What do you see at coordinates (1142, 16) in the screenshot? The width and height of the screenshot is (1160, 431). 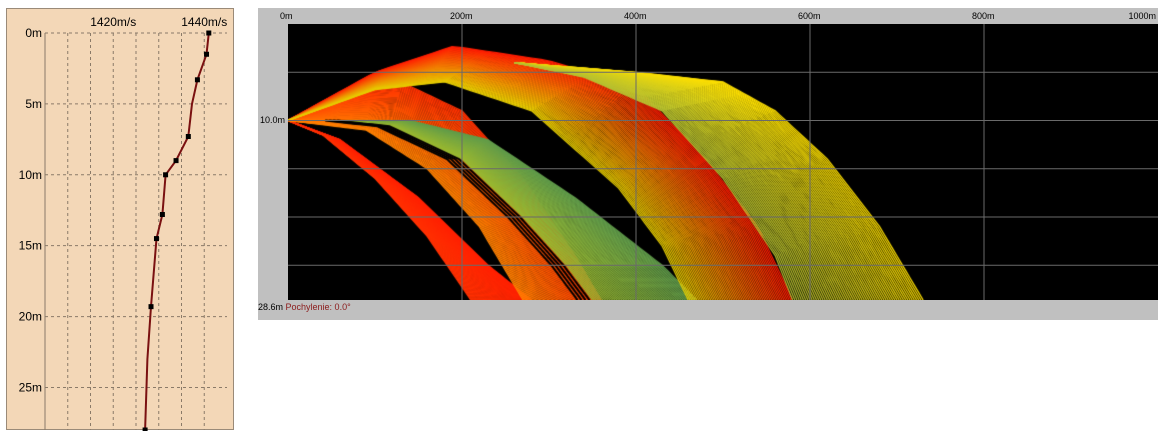 I see `range-tick-label: 1000m` at bounding box center [1142, 16].